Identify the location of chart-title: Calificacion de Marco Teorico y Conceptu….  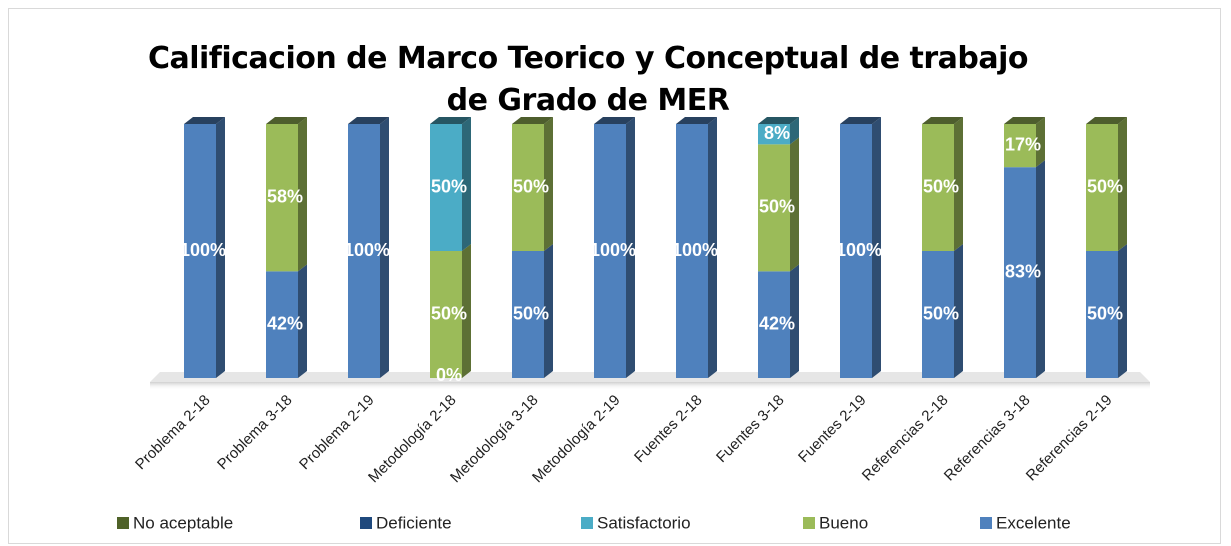
(588, 79).